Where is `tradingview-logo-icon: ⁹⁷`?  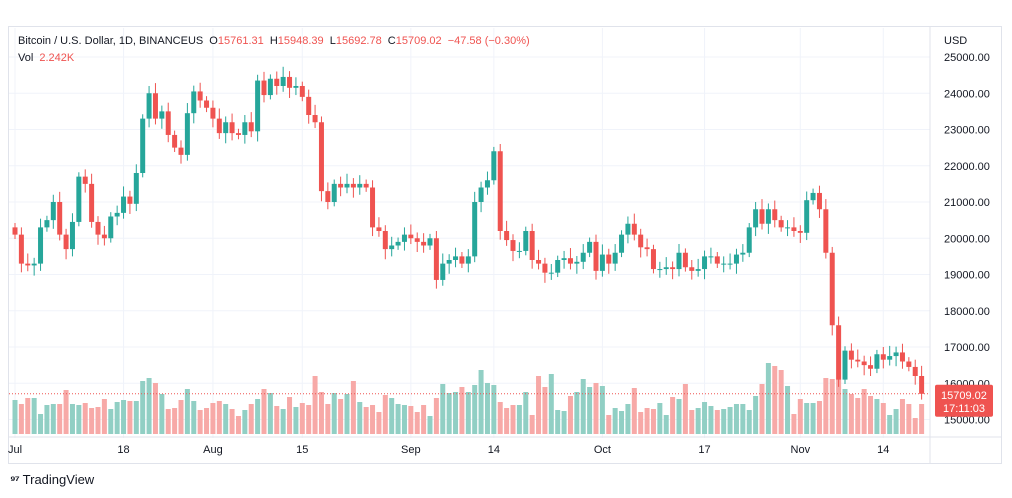 tradingview-logo-icon: ⁹⁷ is located at coordinates (15, 479).